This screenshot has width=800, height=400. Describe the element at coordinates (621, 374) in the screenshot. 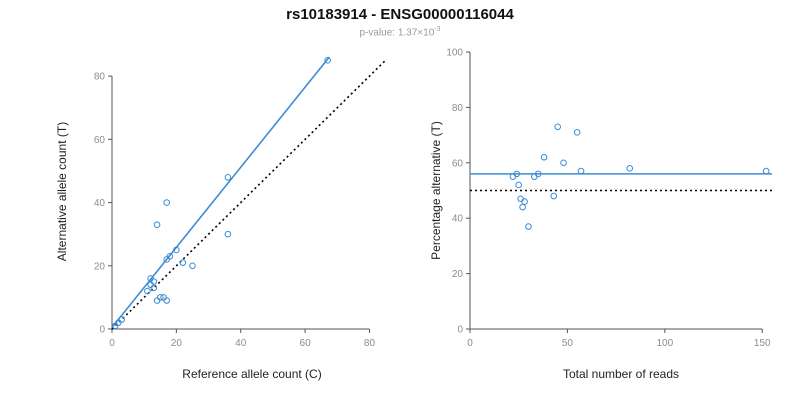

I see `x-axis-title: Total number of reads` at that location.